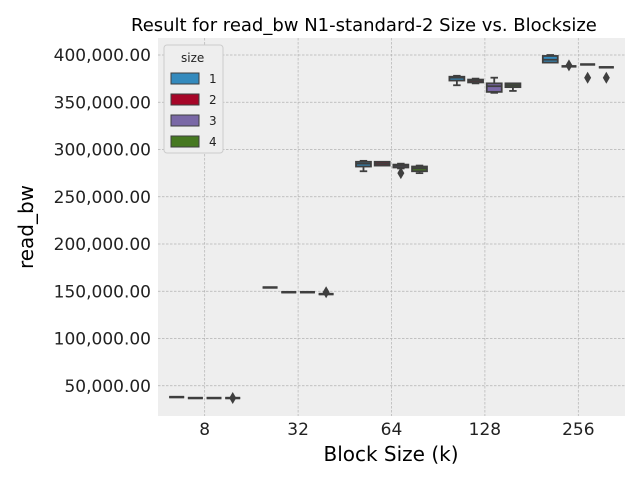  I want to click on x-tick-label: 128, so click(485, 430).